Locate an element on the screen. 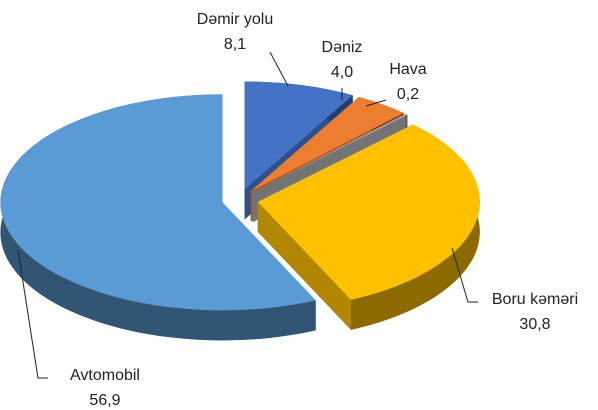 Image resolution: width=598 pixels, height=410 pixels. slice-name: Hava is located at coordinates (407, 69).